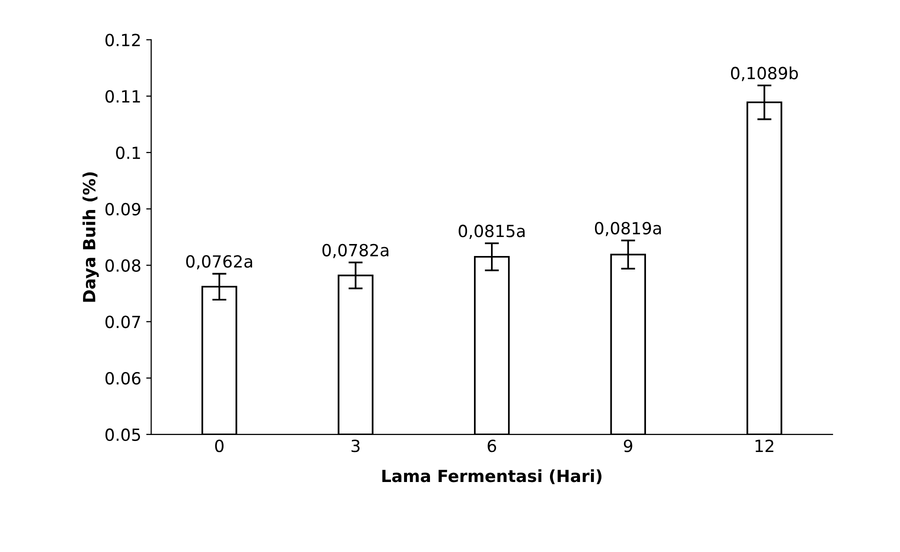 The height and width of the screenshot is (552, 900). I want to click on y-tick-label: 0.06, so click(122, 378).